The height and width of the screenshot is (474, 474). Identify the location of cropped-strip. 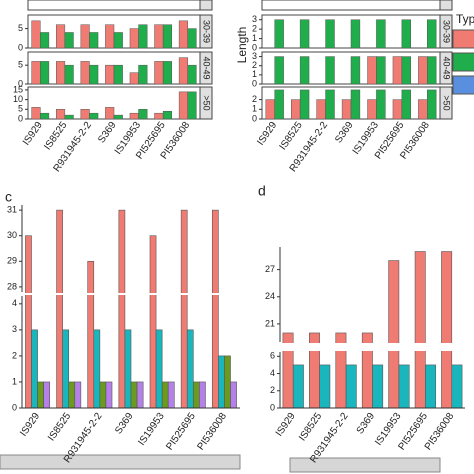
(206, 5).